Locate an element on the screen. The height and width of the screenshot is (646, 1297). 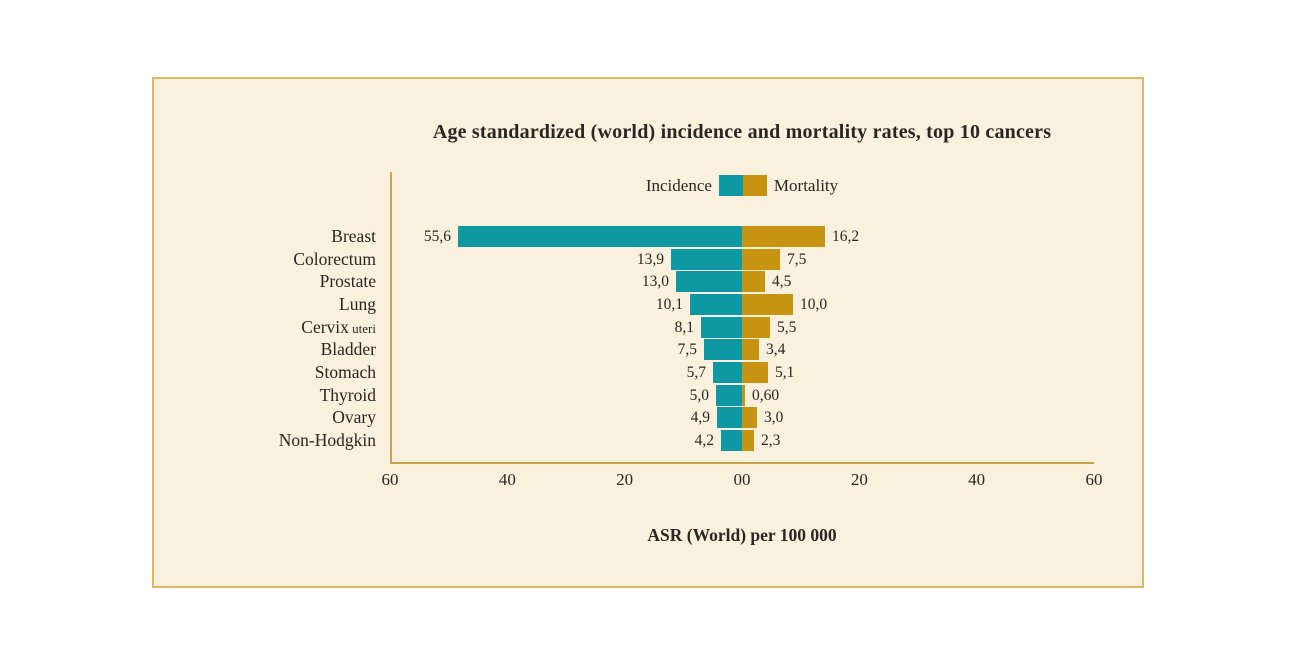
category-label: Lung is located at coordinates (357, 303).